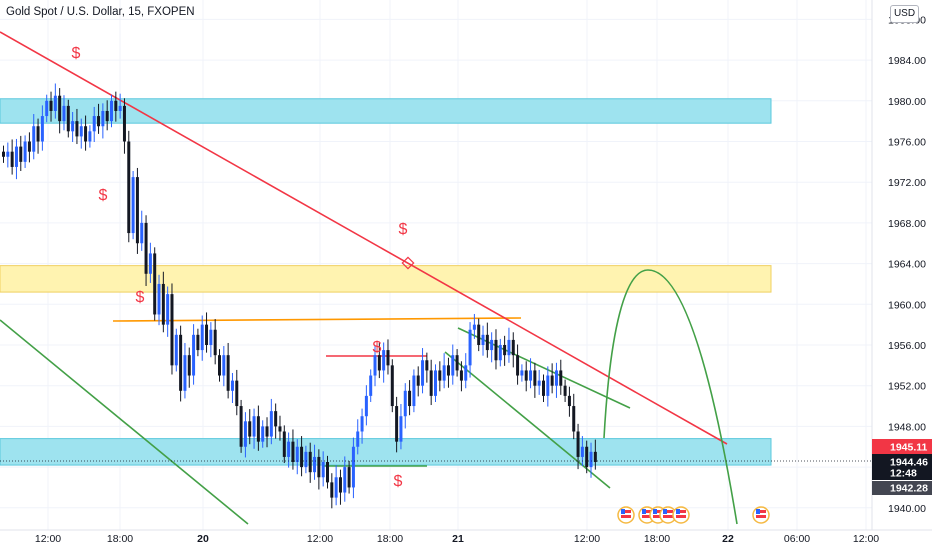 Image resolution: width=932 pixels, height=550 pixels. What do you see at coordinates (909, 489) in the screenshot?
I see `price-label-text: 1942.28` at bounding box center [909, 489].